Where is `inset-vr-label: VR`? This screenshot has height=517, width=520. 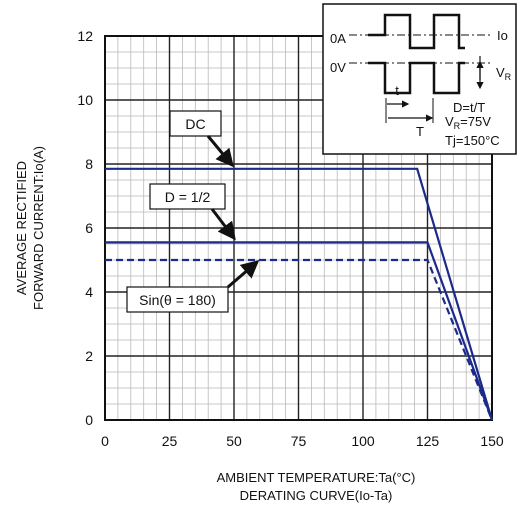 inset-vr-label: VR is located at coordinates (504, 73).